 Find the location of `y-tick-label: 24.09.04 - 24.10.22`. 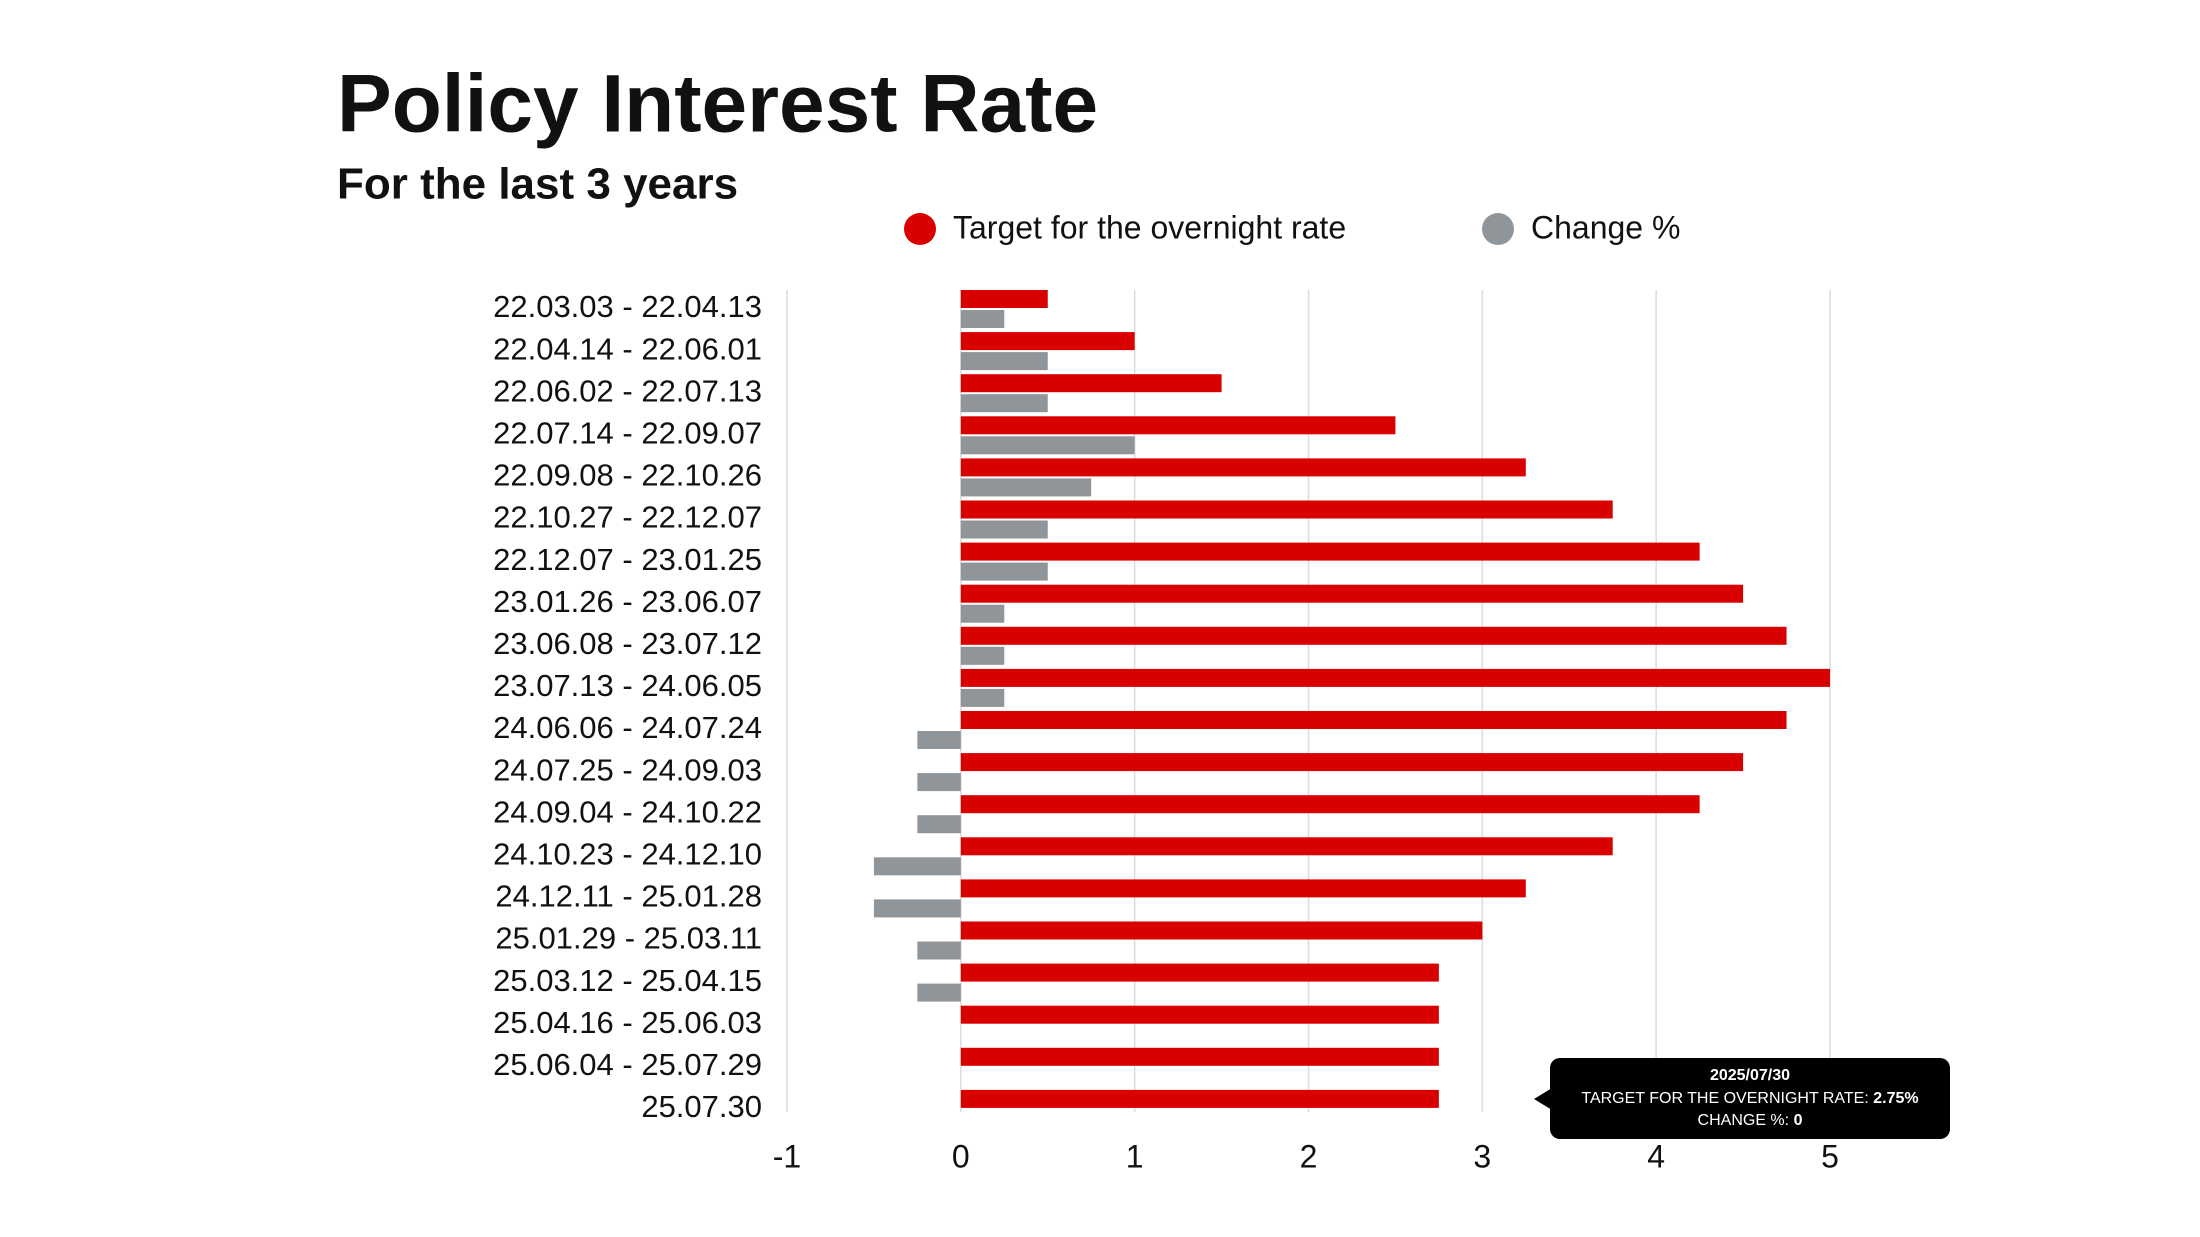

y-tick-label: 24.09.04 - 24.10.22 is located at coordinates (627, 811).